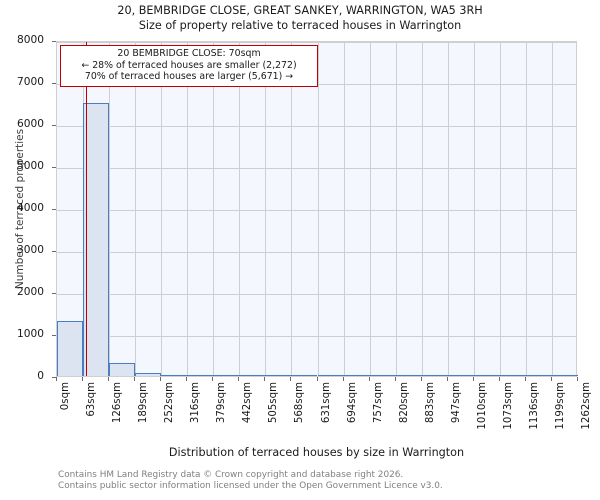 Image resolution: width=600 pixels, height=500 pixels. What do you see at coordinates (40, 376) in the screenshot?
I see `y-tick-label: 0` at bounding box center [40, 376].